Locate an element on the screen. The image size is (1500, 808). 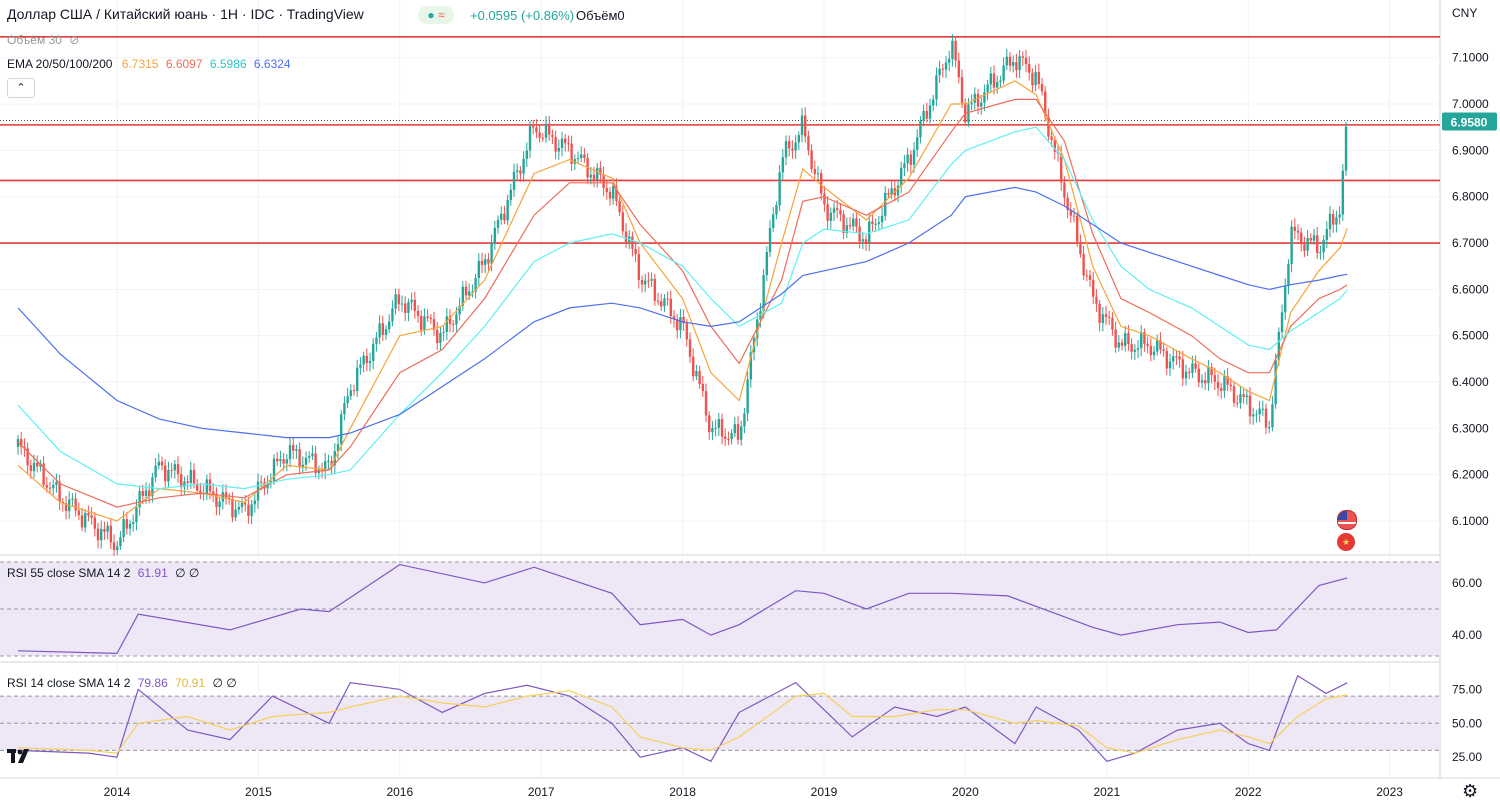
x-tick-label: 2016 is located at coordinates (399, 792).